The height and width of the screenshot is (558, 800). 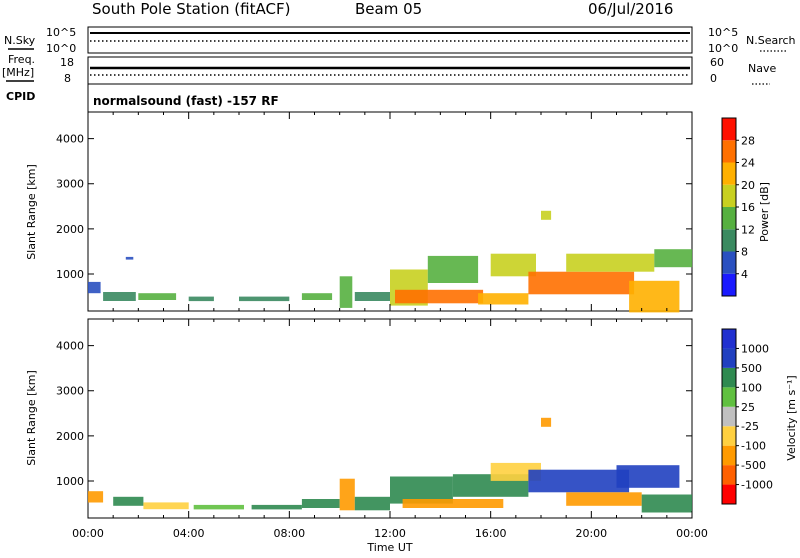 What do you see at coordinates (751, 368) in the screenshot?
I see `velocity-colorbar-tick-label: 500` at bounding box center [751, 368].